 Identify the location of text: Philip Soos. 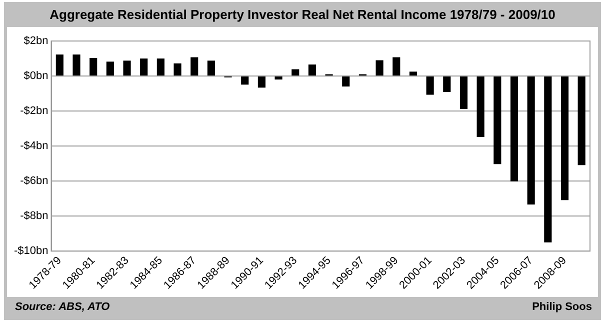
(562, 307).